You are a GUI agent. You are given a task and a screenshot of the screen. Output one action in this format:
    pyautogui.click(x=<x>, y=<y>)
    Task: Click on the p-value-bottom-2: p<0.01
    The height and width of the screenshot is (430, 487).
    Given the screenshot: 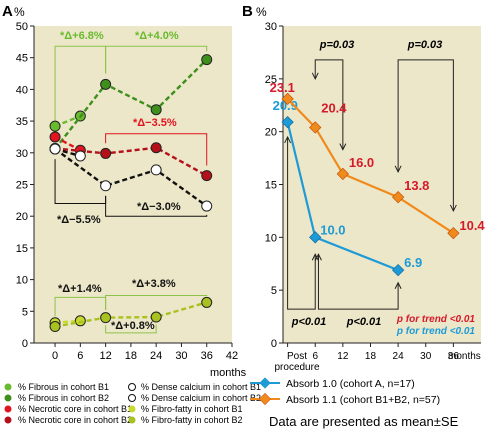 What is the action you would take?
    pyautogui.click(x=364, y=322)
    